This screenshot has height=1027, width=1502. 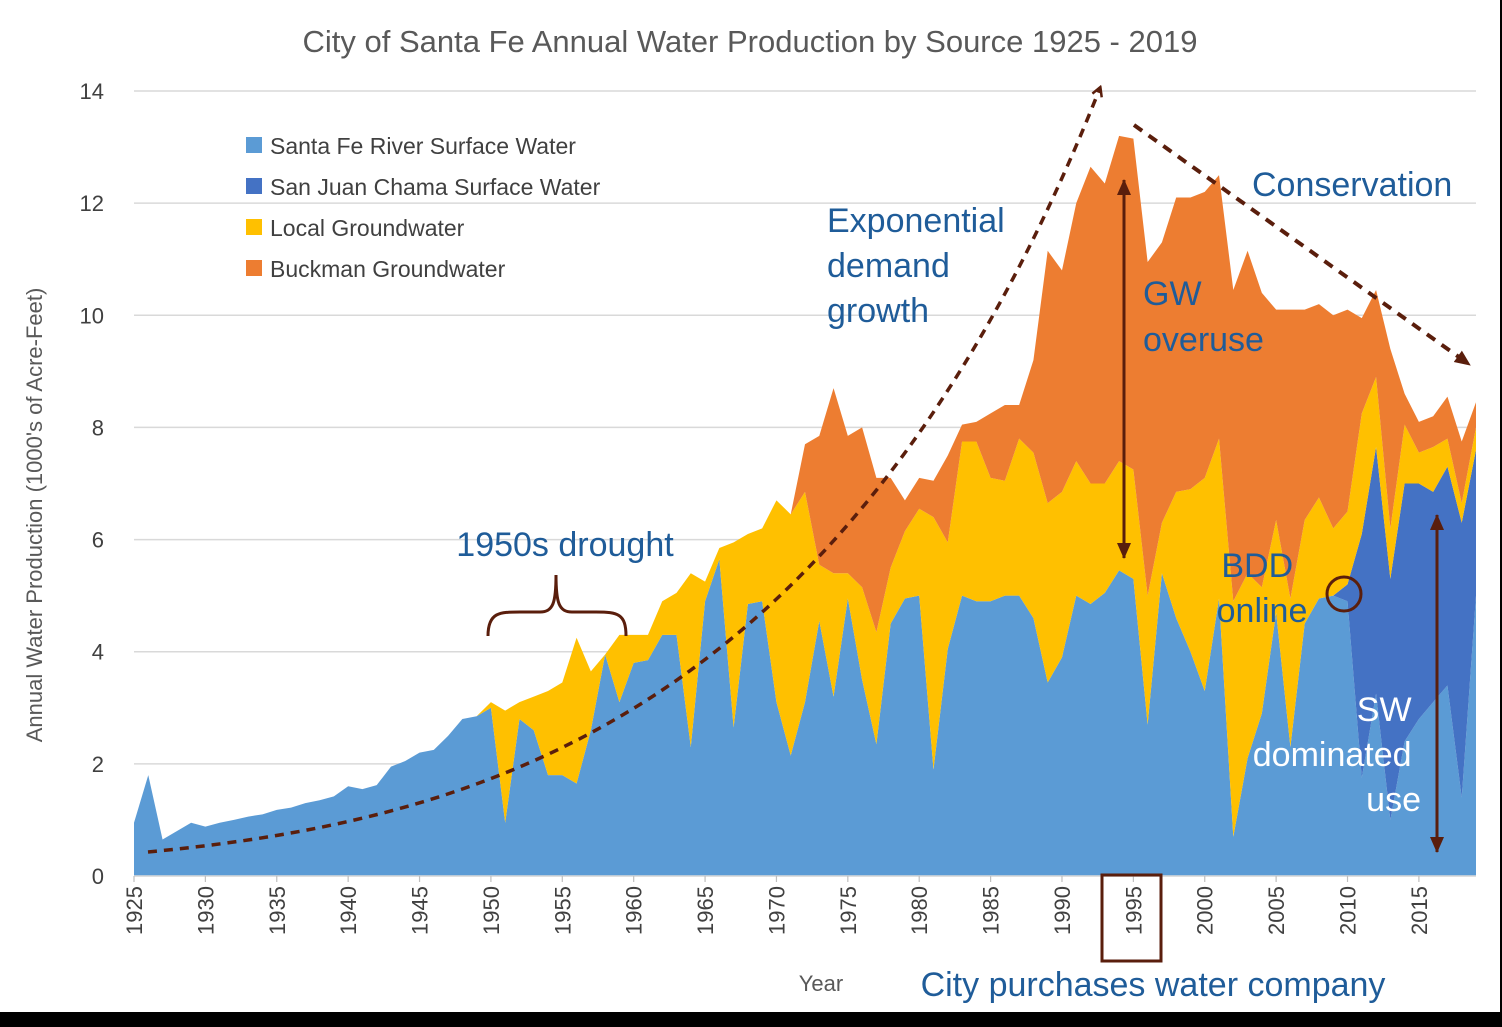 What do you see at coordinates (98, 652) in the screenshot?
I see `y-tick-label-4: 4` at bounding box center [98, 652].